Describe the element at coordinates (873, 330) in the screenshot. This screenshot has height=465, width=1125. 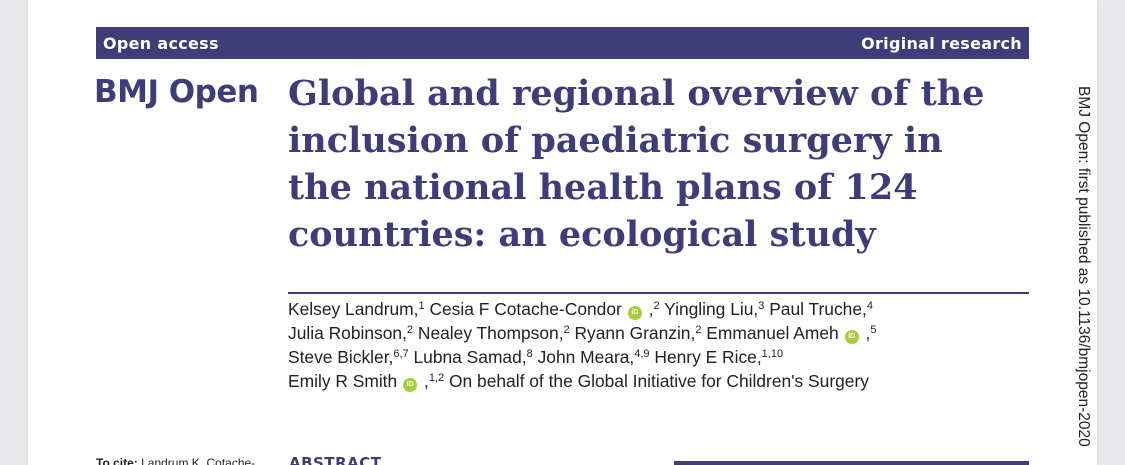
I see `affiliation-superscript: 5` at that location.